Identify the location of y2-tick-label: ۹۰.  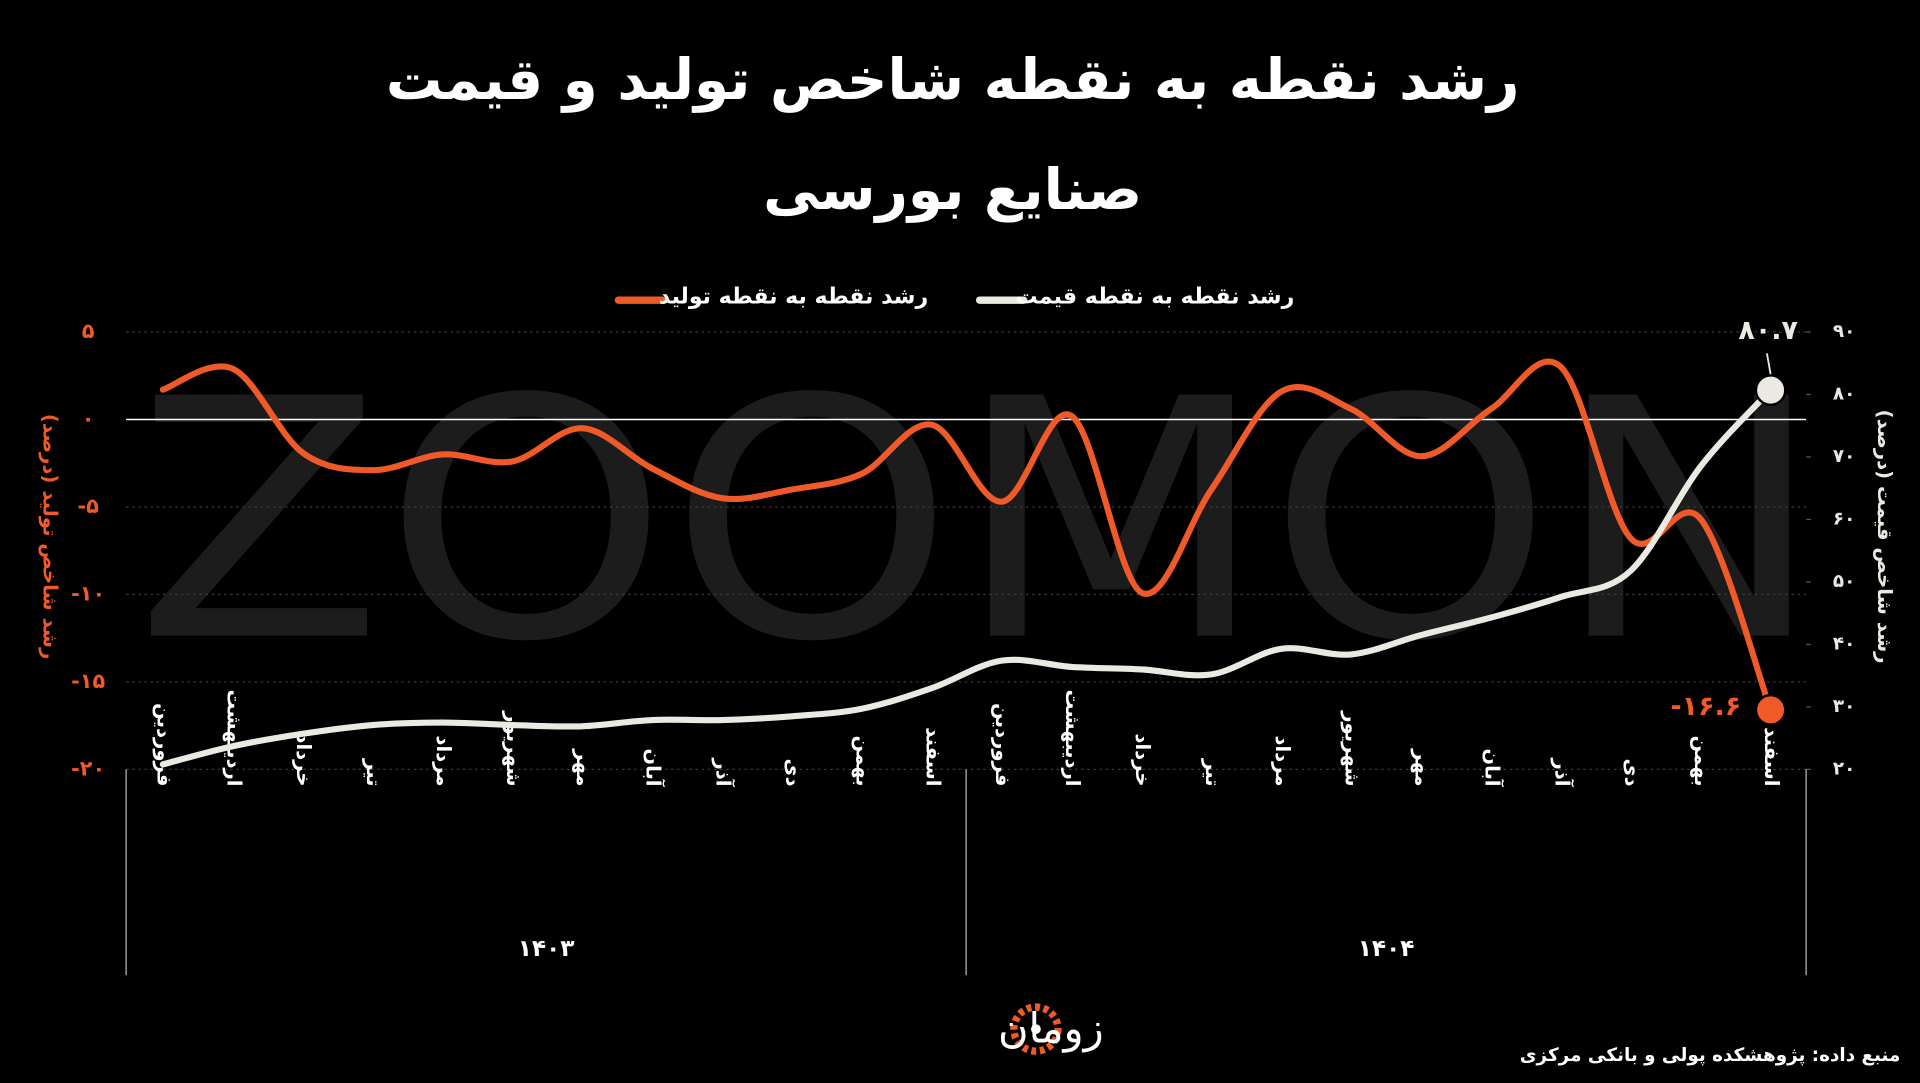
(1844, 331).